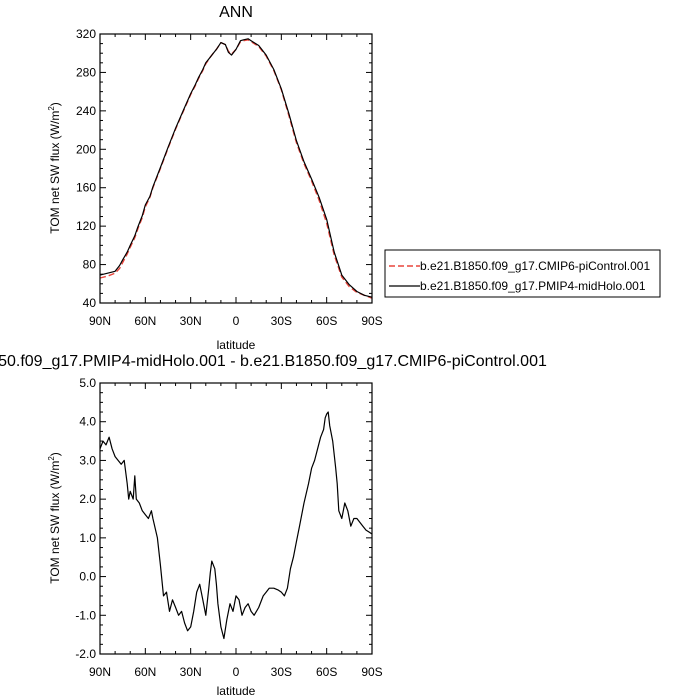  What do you see at coordinates (85, 654) in the screenshot?
I see `bottom-y-tick-label: -2.0` at bounding box center [85, 654].